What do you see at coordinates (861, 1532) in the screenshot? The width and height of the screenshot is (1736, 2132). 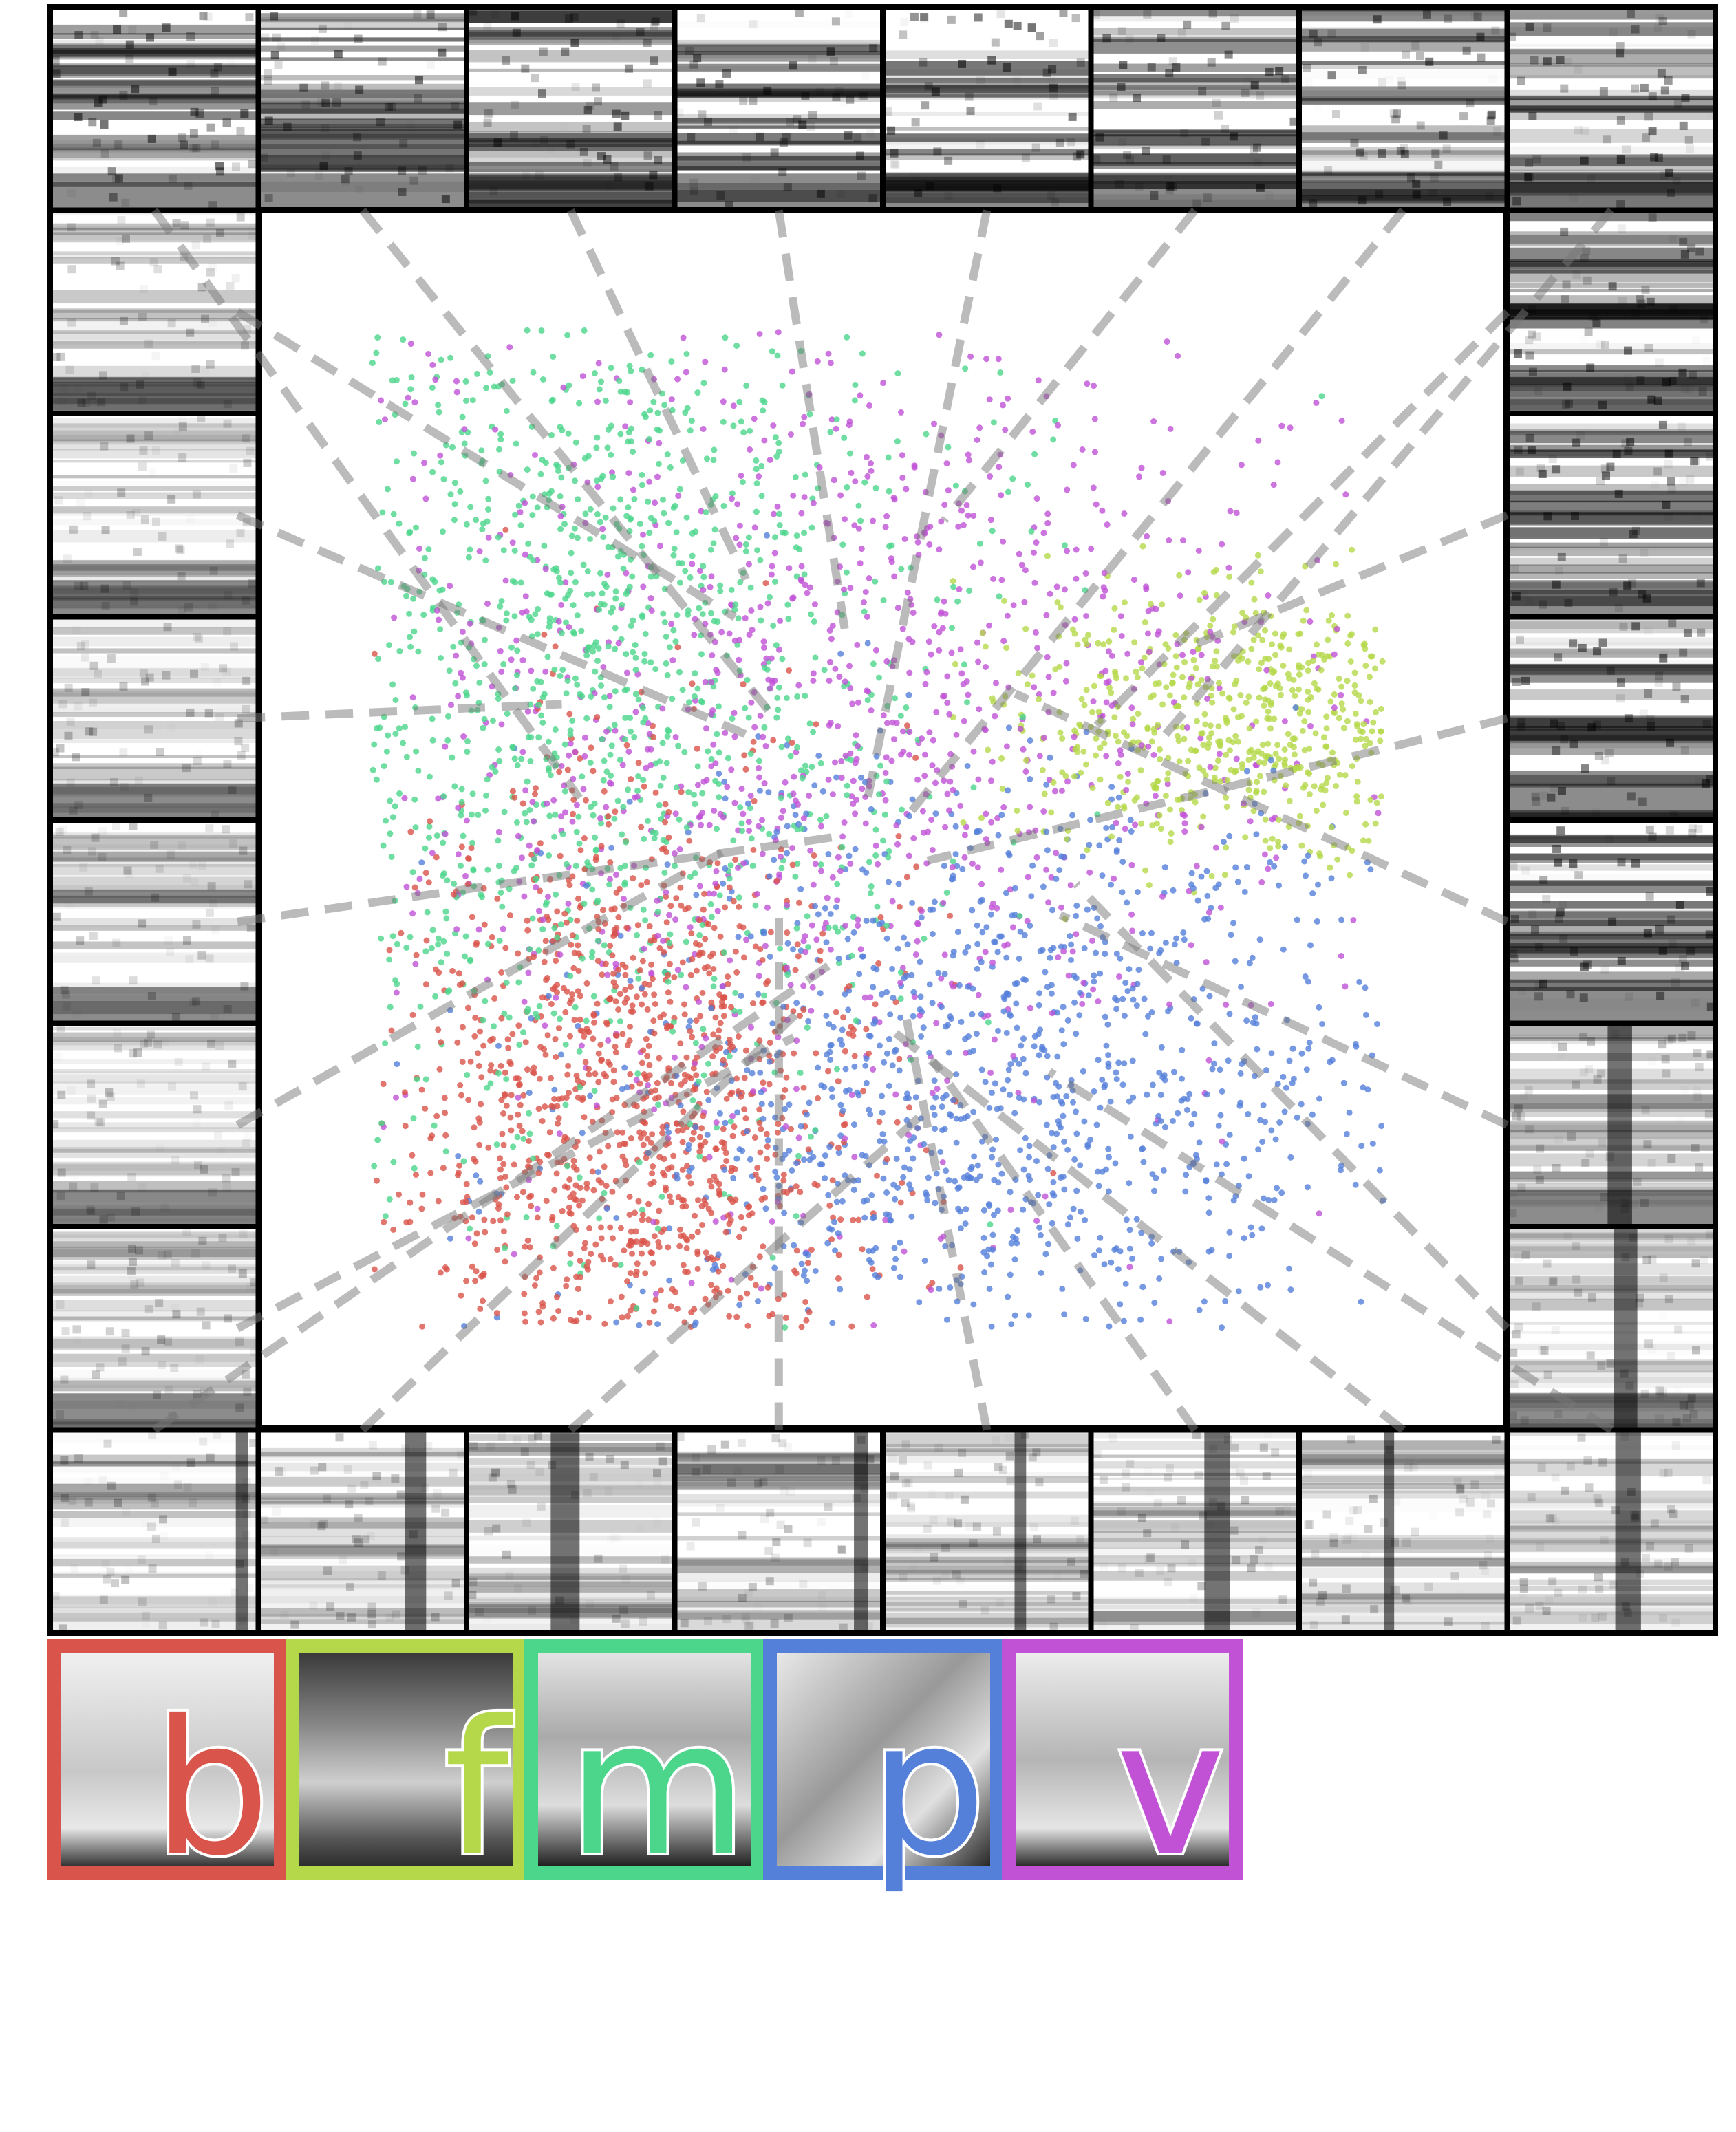 I see `thumb-vband` at bounding box center [861, 1532].